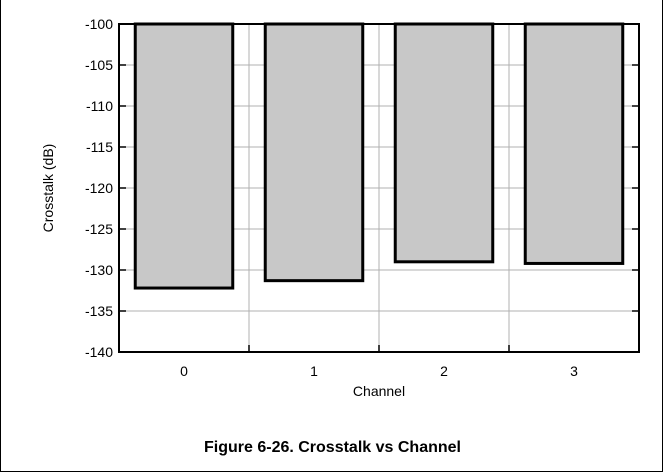 The height and width of the screenshot is (472, 663). I want to click on y-tick-label: -110, so click(99, 106).